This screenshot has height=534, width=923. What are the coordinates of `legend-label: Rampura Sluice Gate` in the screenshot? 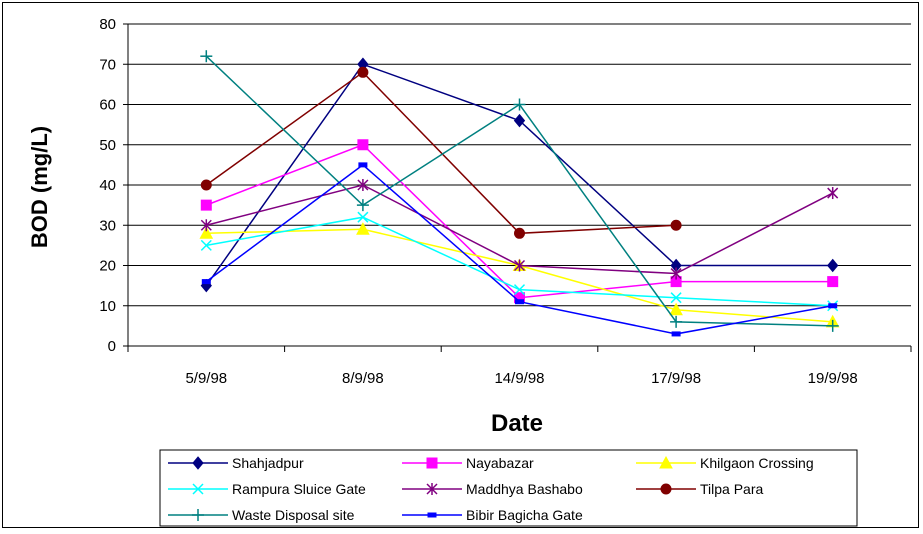 It's located at (299, 489).